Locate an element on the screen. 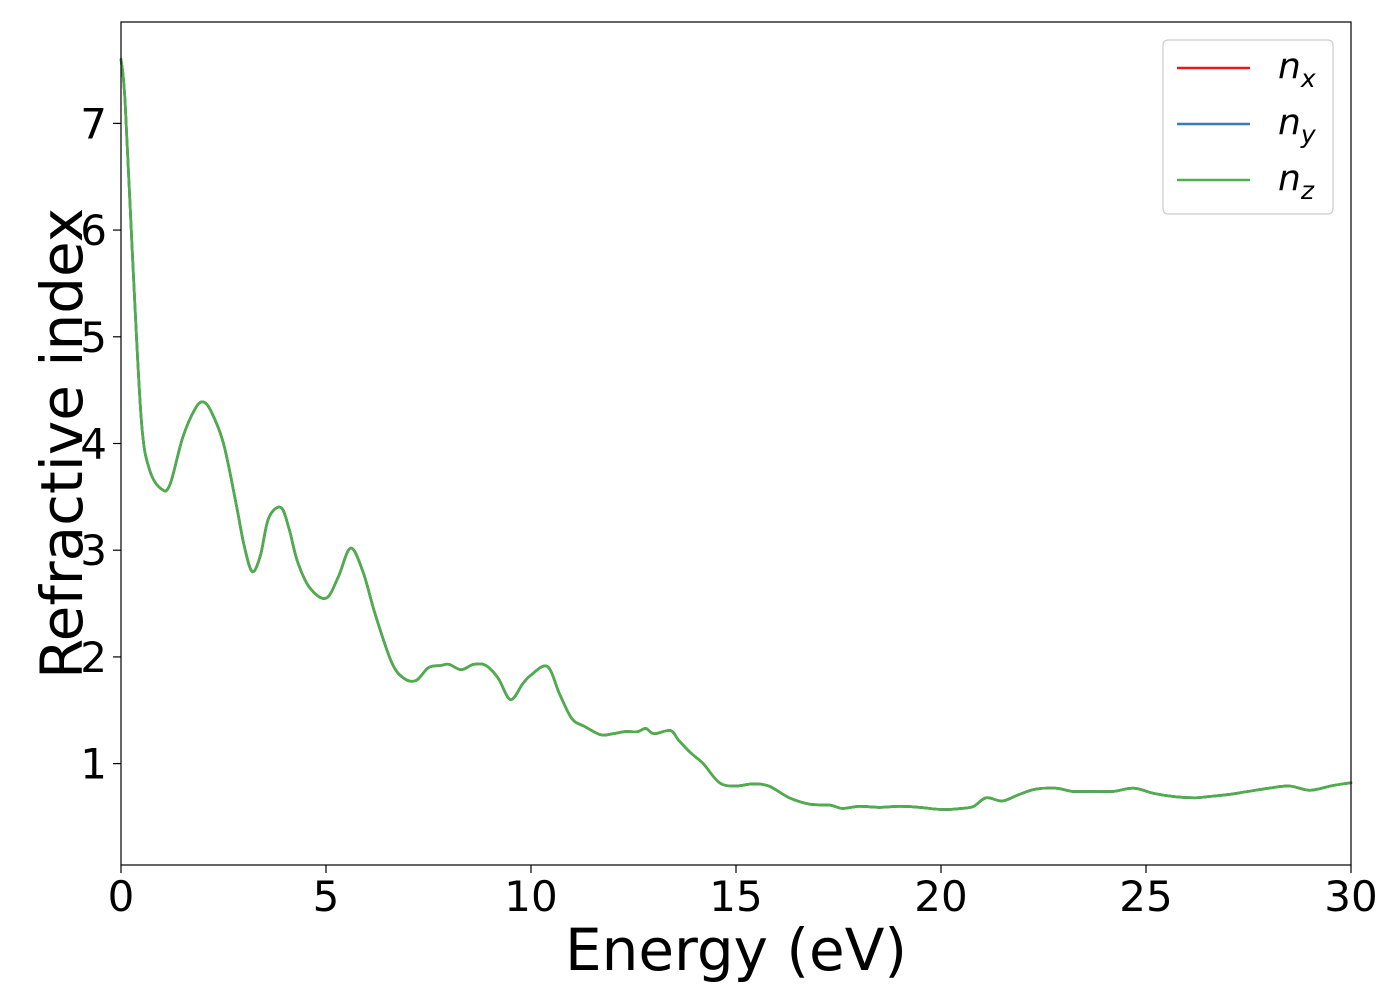  x-axis-title: Energy (eV) is located at coordinates (736, 950).